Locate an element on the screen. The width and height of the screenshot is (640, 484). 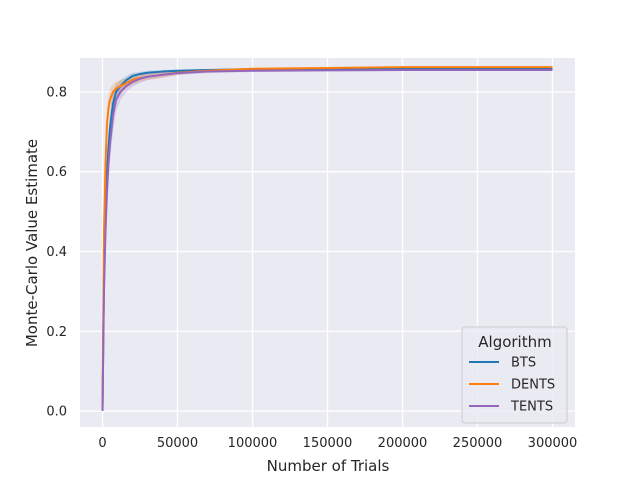
y-tick-label: 0.0 is located at coordinates (56, 412).